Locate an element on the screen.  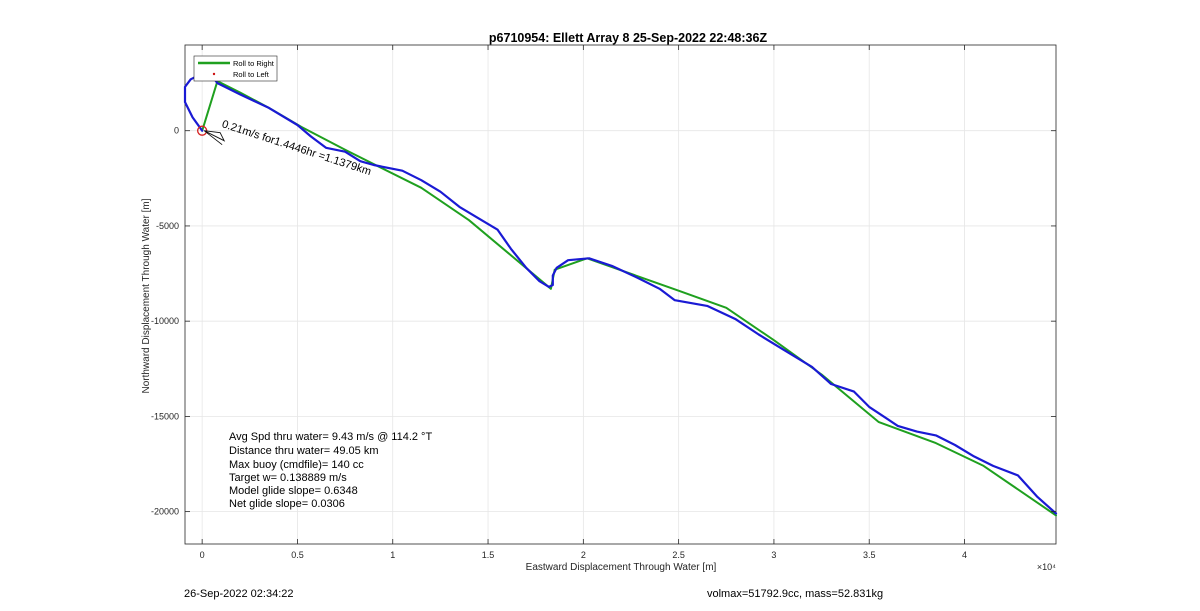
y-tick-label: -15000 is located at coordinates (165, 416).